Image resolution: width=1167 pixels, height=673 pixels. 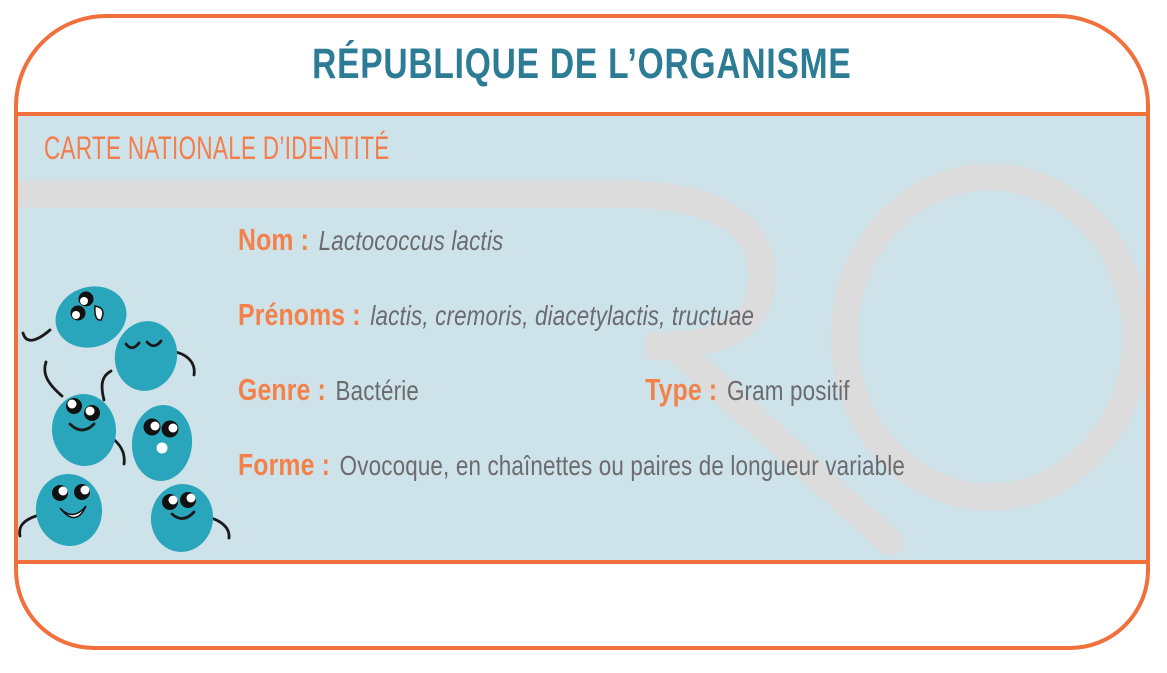 What do you see at coordinates (124, 419) in the screenshot?
I see `bacteria-illustration` at bounding box center [124, 419].